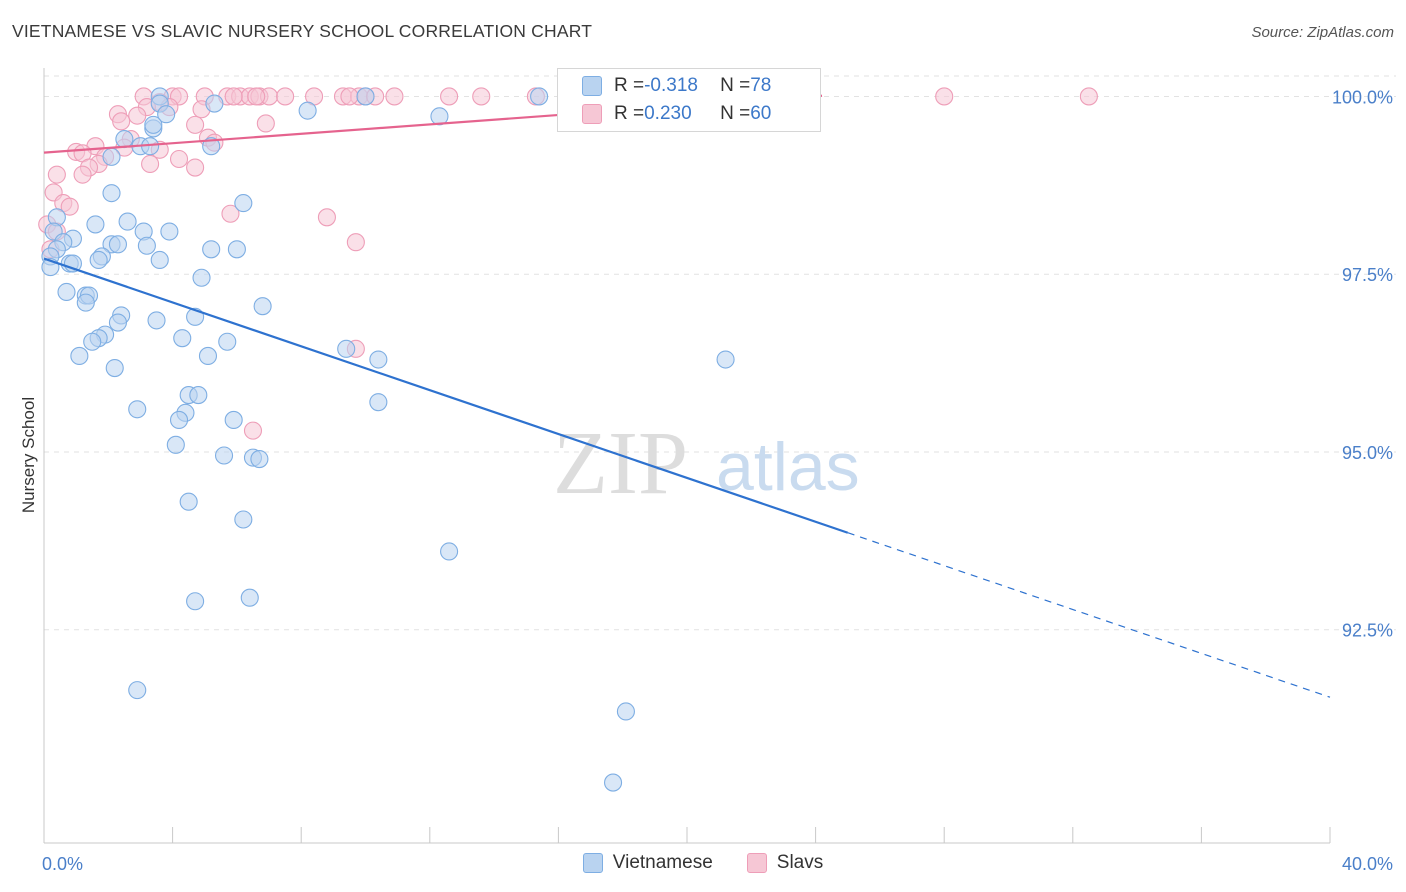  Describe the element at coordinates (668, 113) in the screenshot. I see `legend-r-value: 0.230` at that location.